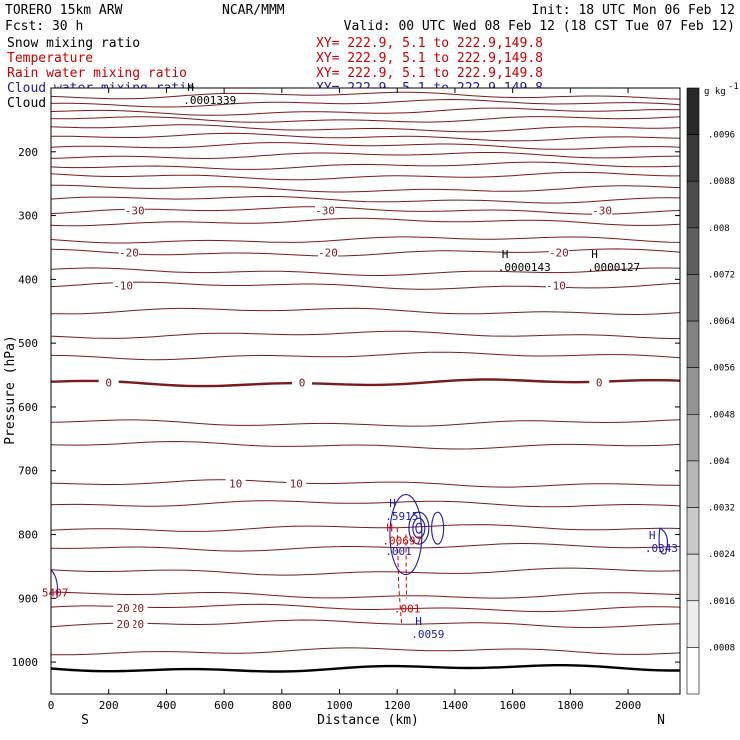 This screenshot has height=740, width=740. Describe the element at coordinates (44, 26) in the screenshot. I see `header-fcst: Fcst: 30 h` at that location.